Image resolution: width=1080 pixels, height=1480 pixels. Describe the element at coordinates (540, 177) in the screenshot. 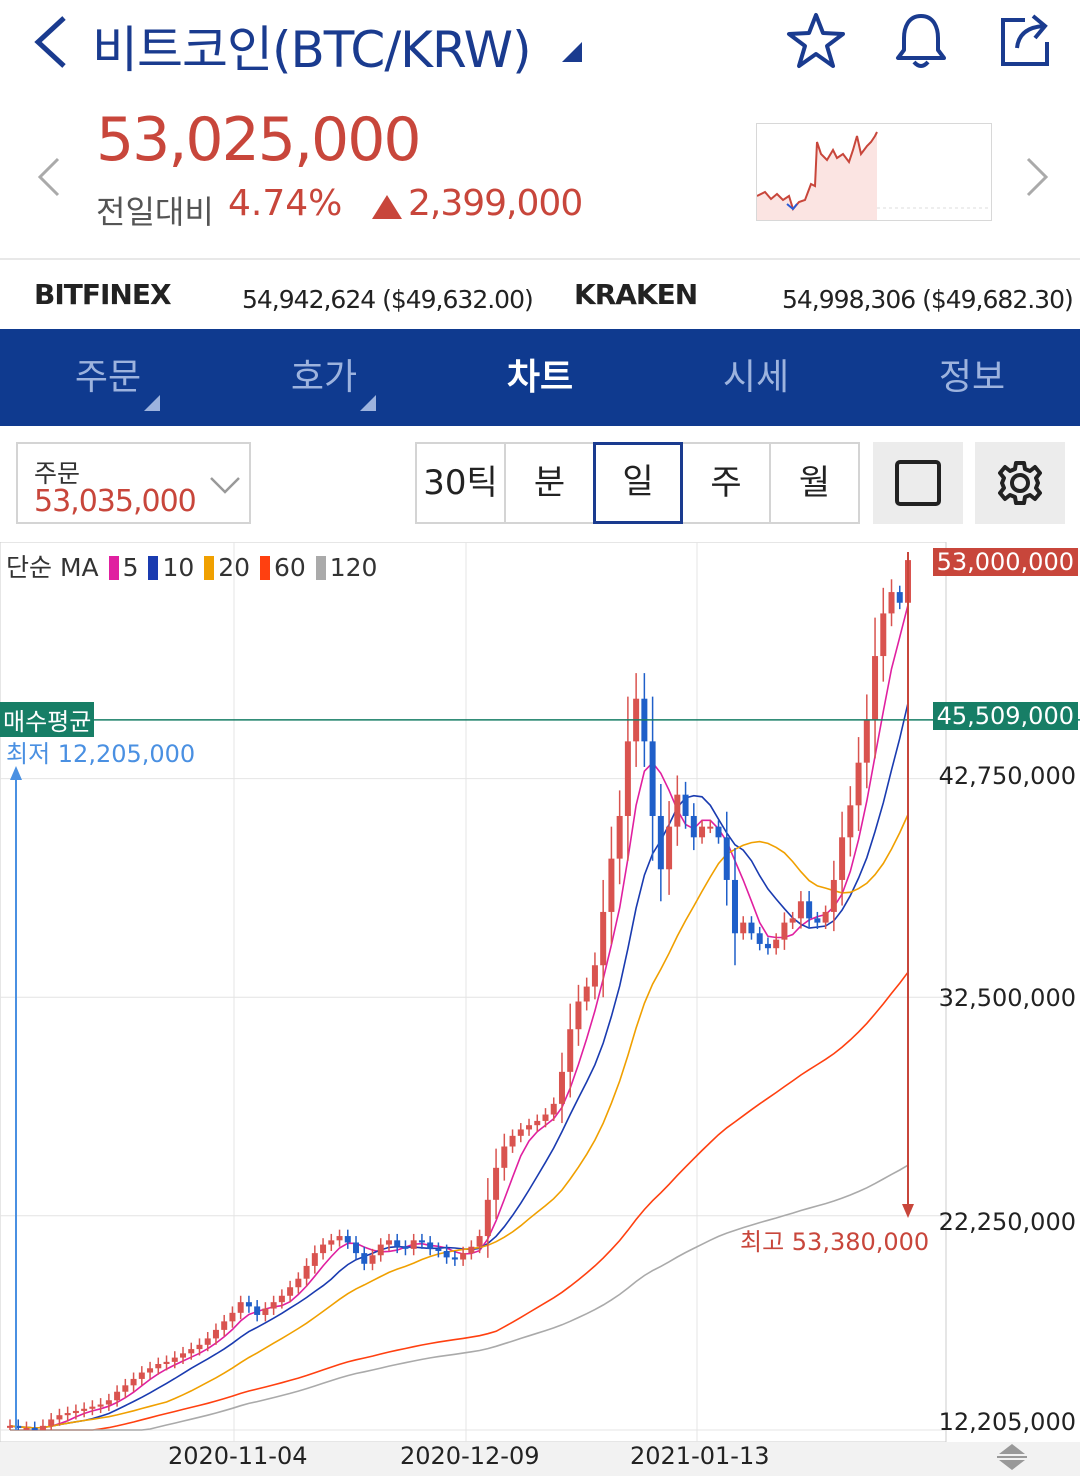

I see `price-summary: 53,025,000 전일대비 4.74% 2,399,000` at that location.